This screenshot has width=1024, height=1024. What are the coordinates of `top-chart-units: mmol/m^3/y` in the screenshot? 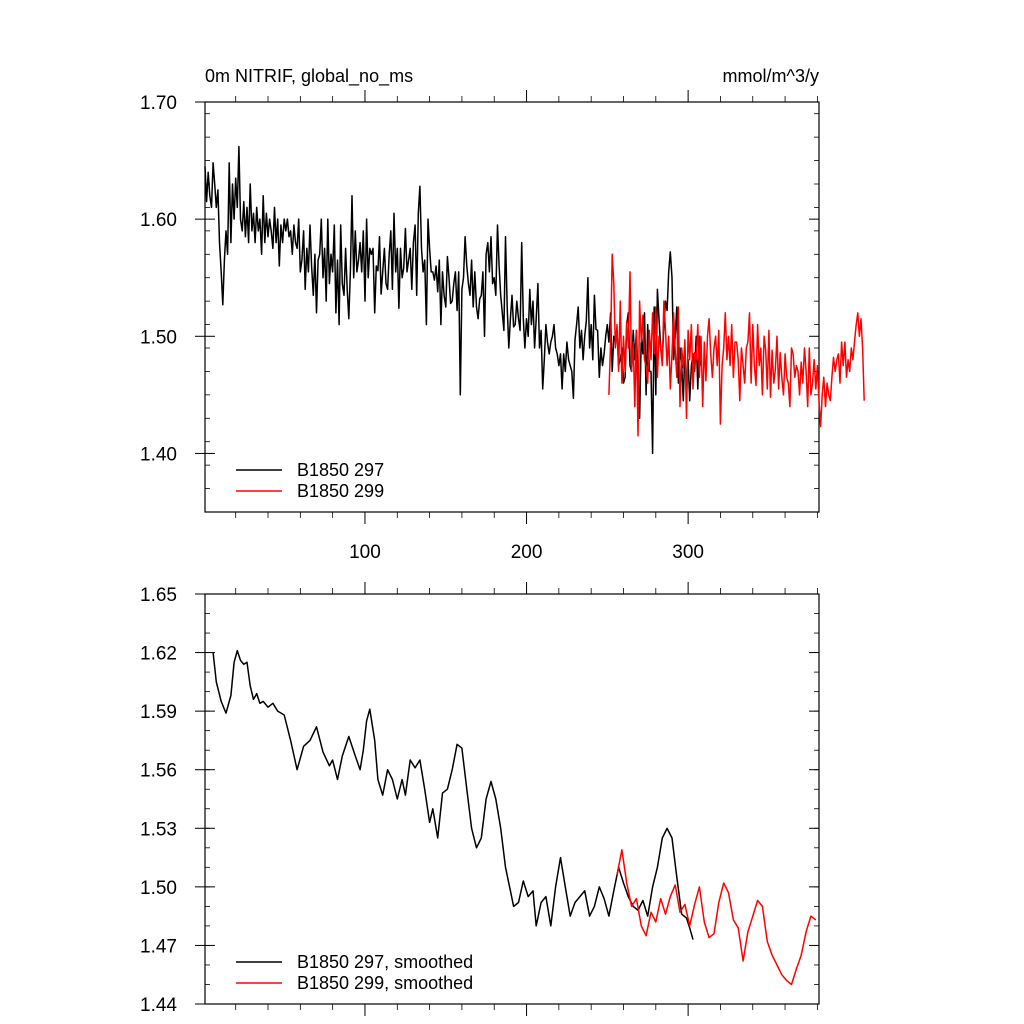 It's located at (771, 76).